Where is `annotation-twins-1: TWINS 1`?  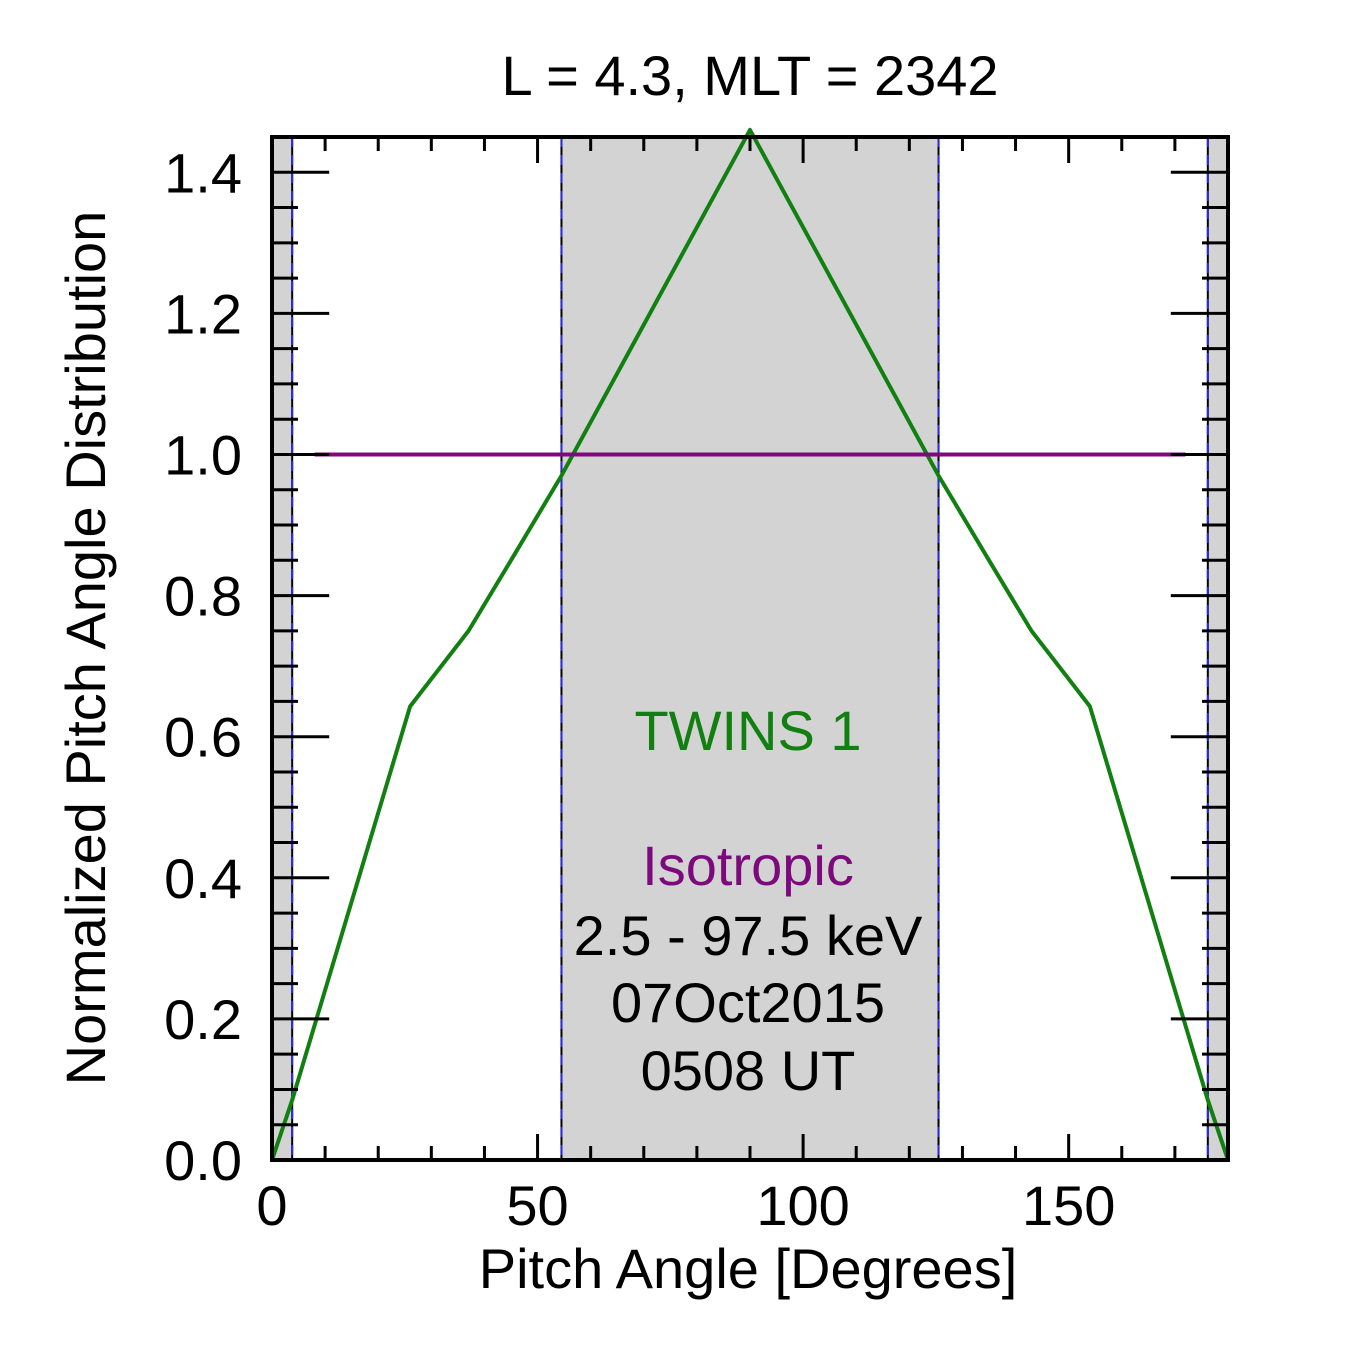 annotation-twins-1: TWINS 1 is located at coordinates (747, 730).